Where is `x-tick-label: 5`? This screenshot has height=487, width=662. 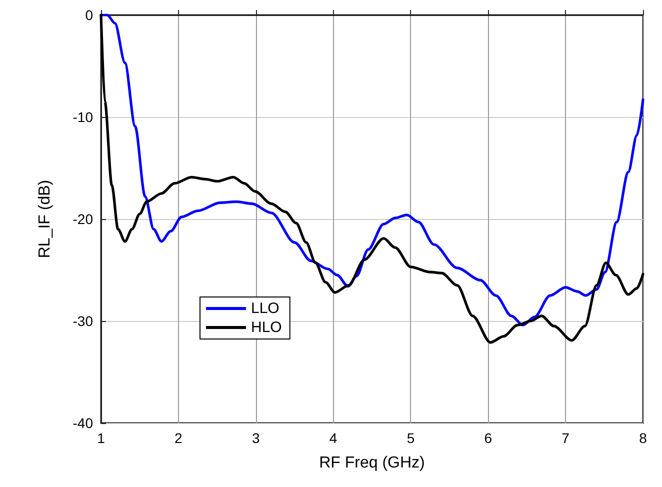
x-tick-label: 5 is located at coordinates (410, 438).